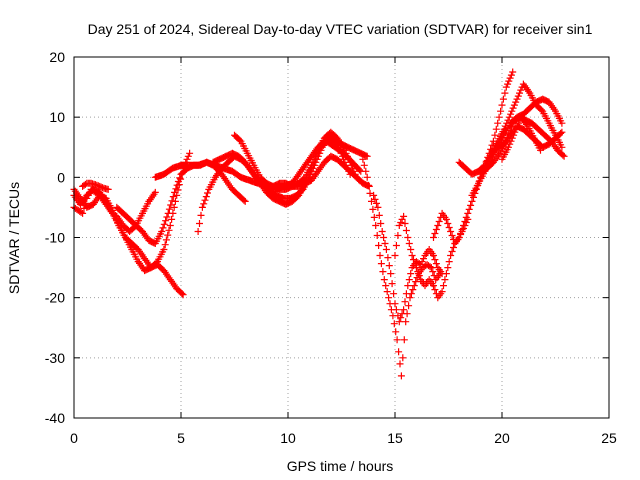  I want to click on y-tick-label: -20, so click(55, 298).